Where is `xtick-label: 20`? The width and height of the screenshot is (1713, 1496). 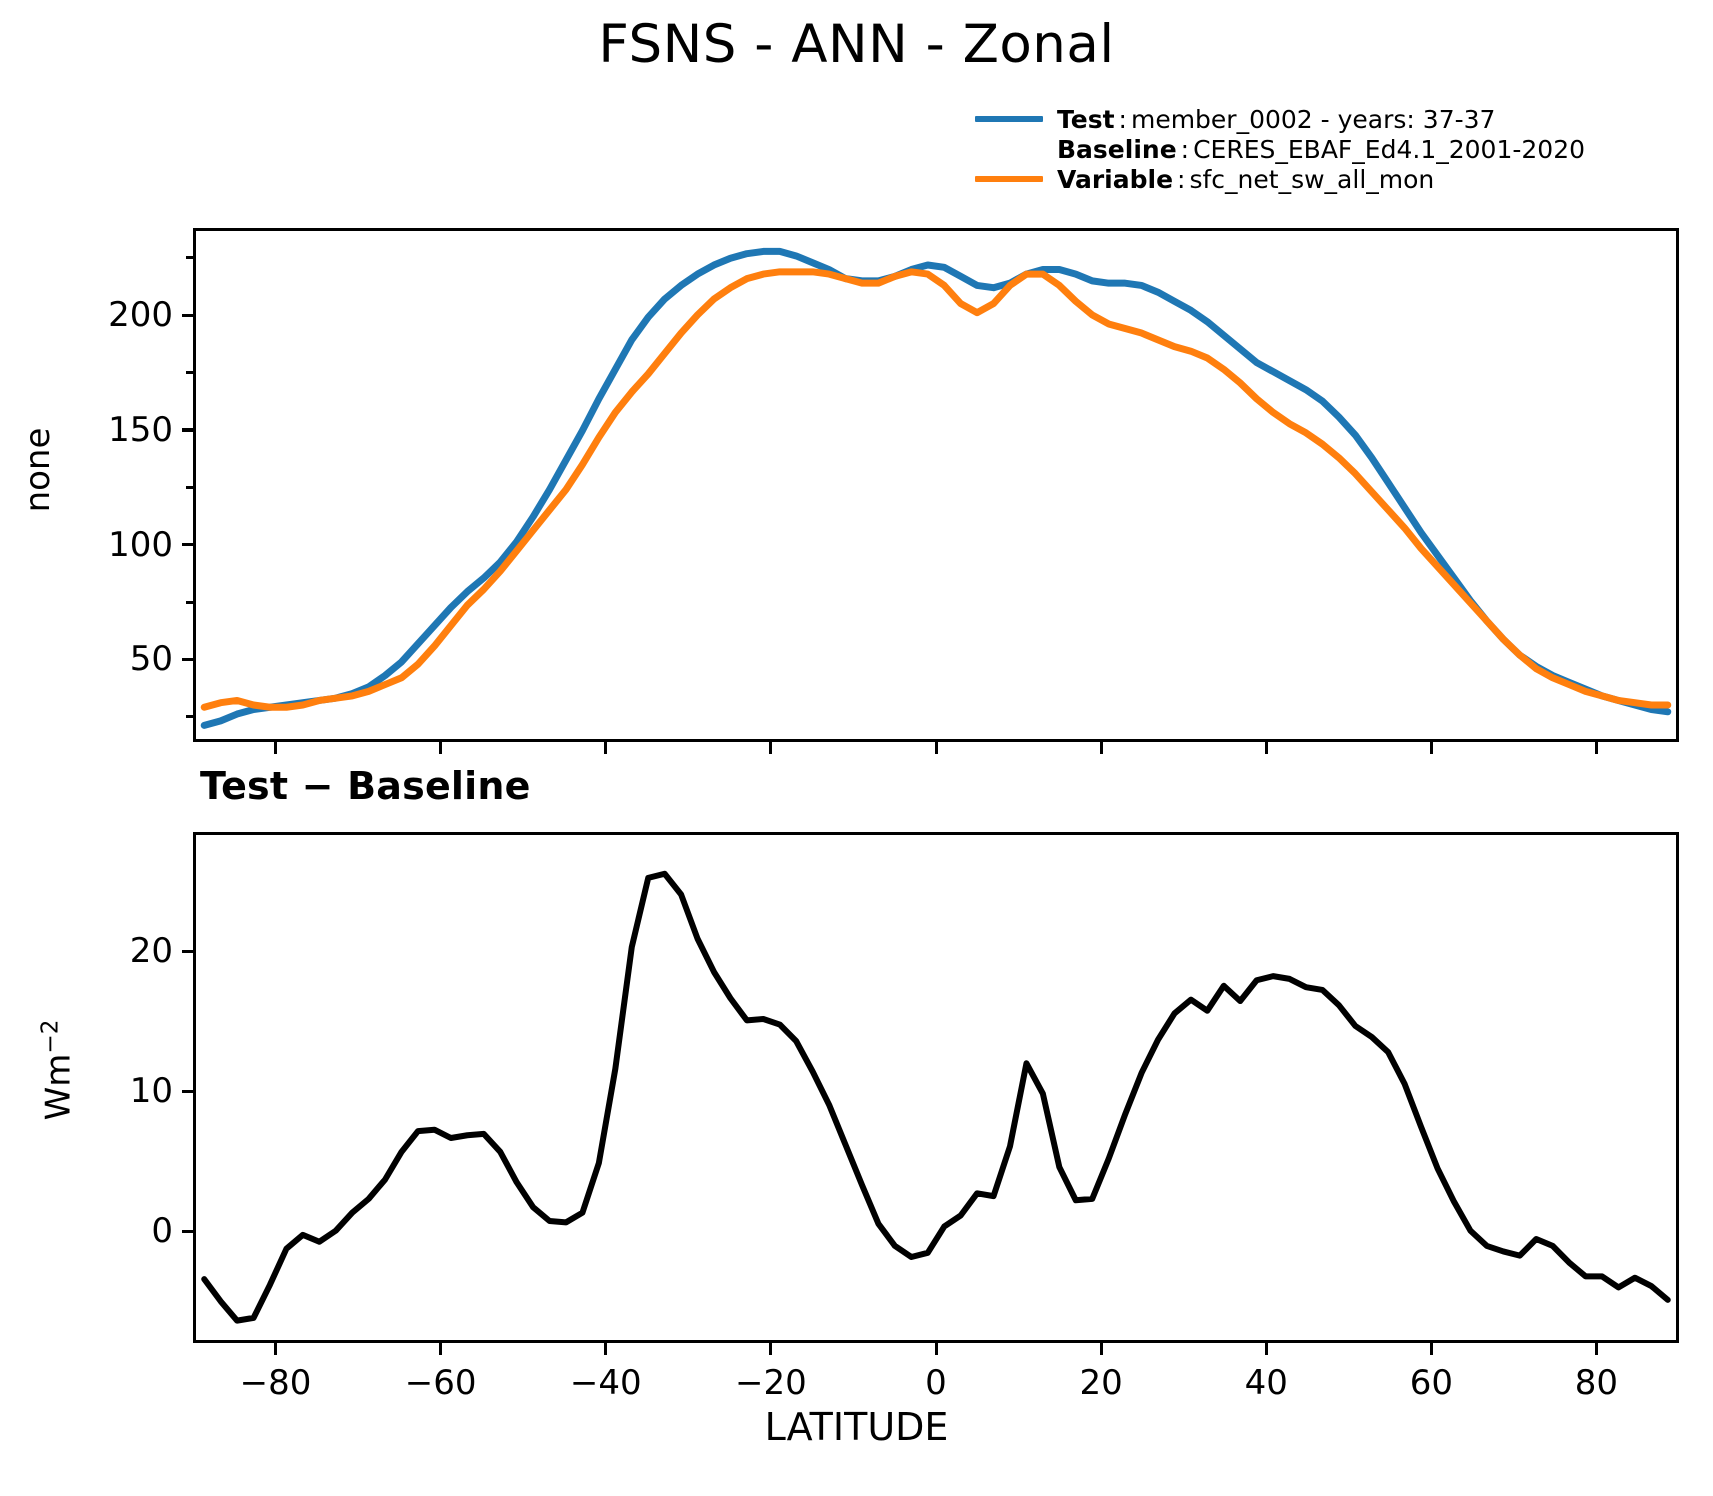
xtick-label: 20 is located at coordinates (1101, 1383).